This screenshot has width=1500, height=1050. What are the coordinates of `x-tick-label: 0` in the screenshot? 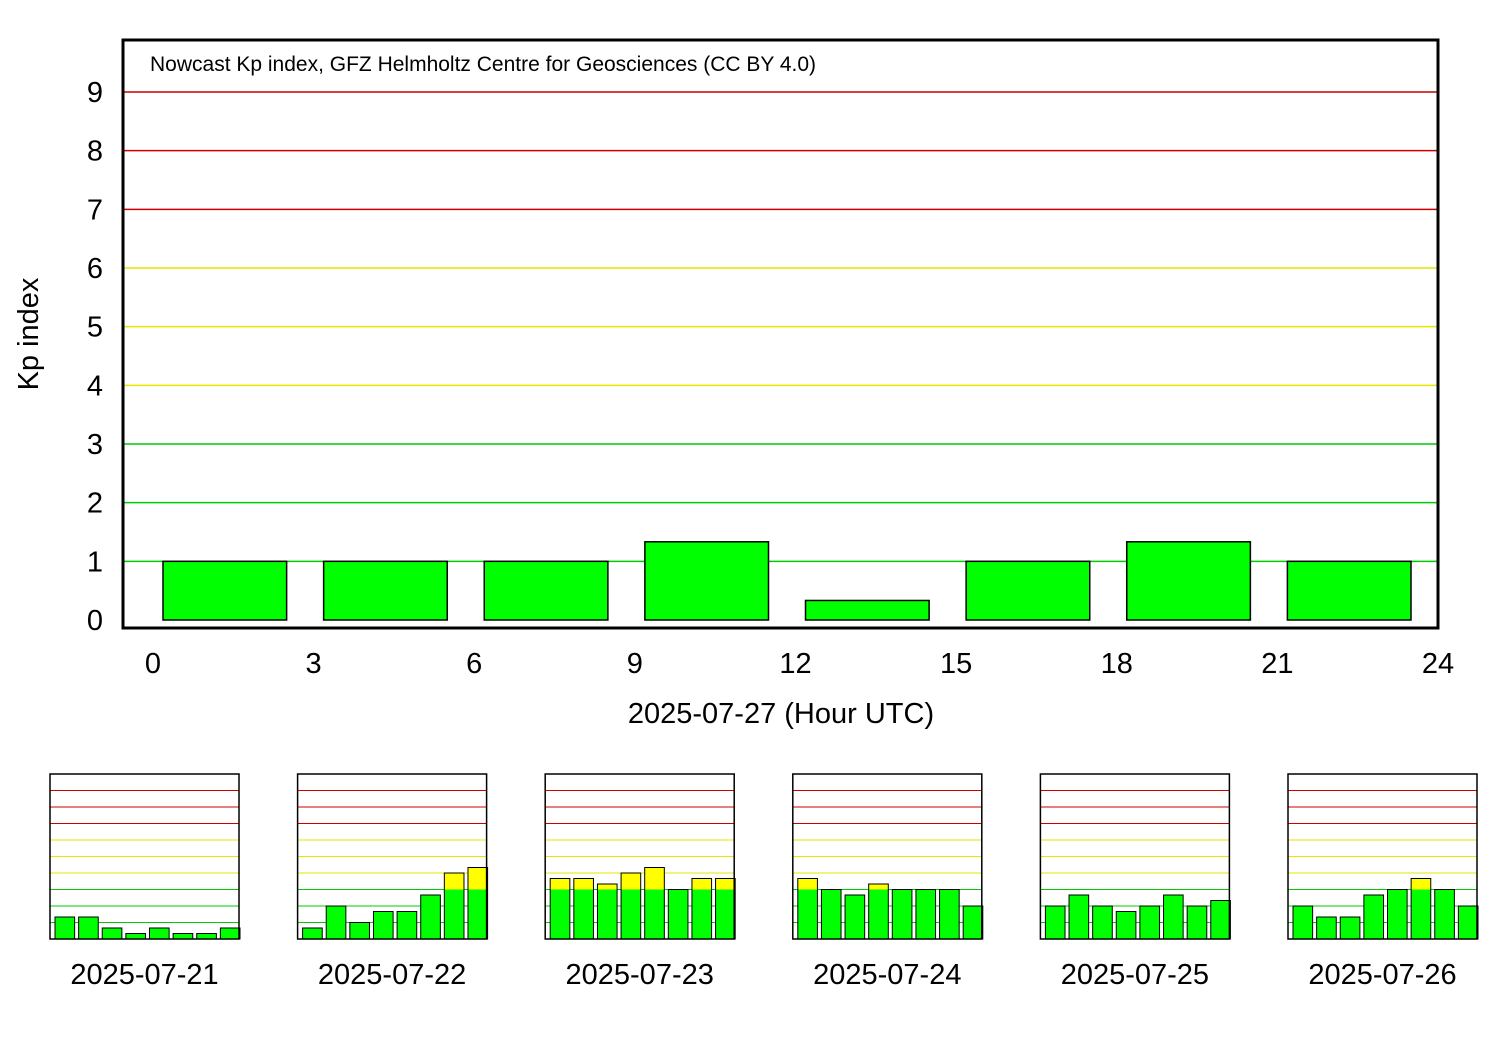 It's located at (153, 664).